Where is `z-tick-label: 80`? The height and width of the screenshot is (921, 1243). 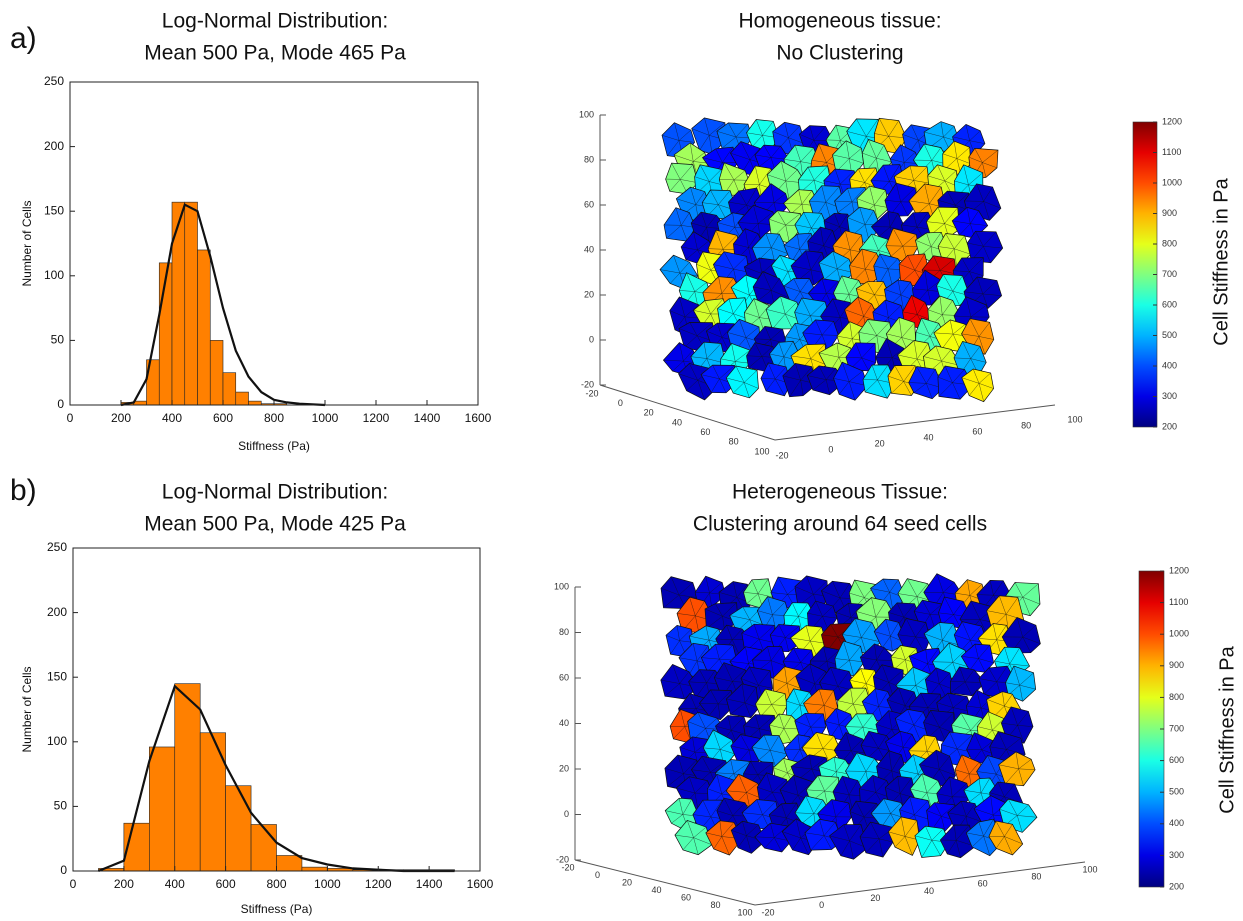 z-tick-label: 80 is located at coordinates (564, 632).